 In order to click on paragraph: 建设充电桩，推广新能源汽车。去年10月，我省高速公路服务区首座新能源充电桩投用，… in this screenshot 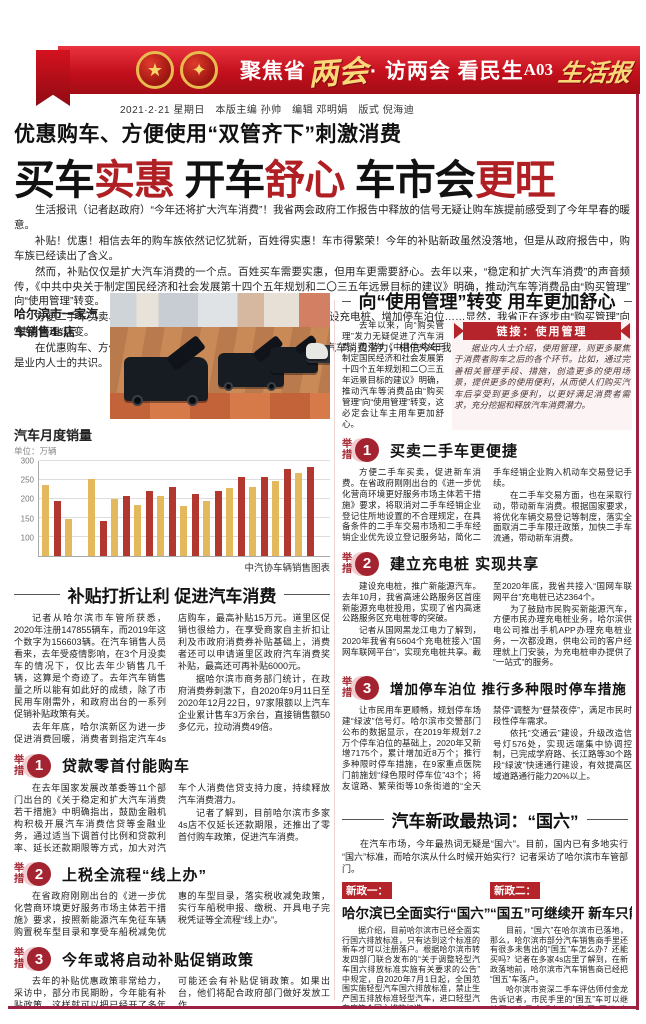, I will do `click(411, 602)`.